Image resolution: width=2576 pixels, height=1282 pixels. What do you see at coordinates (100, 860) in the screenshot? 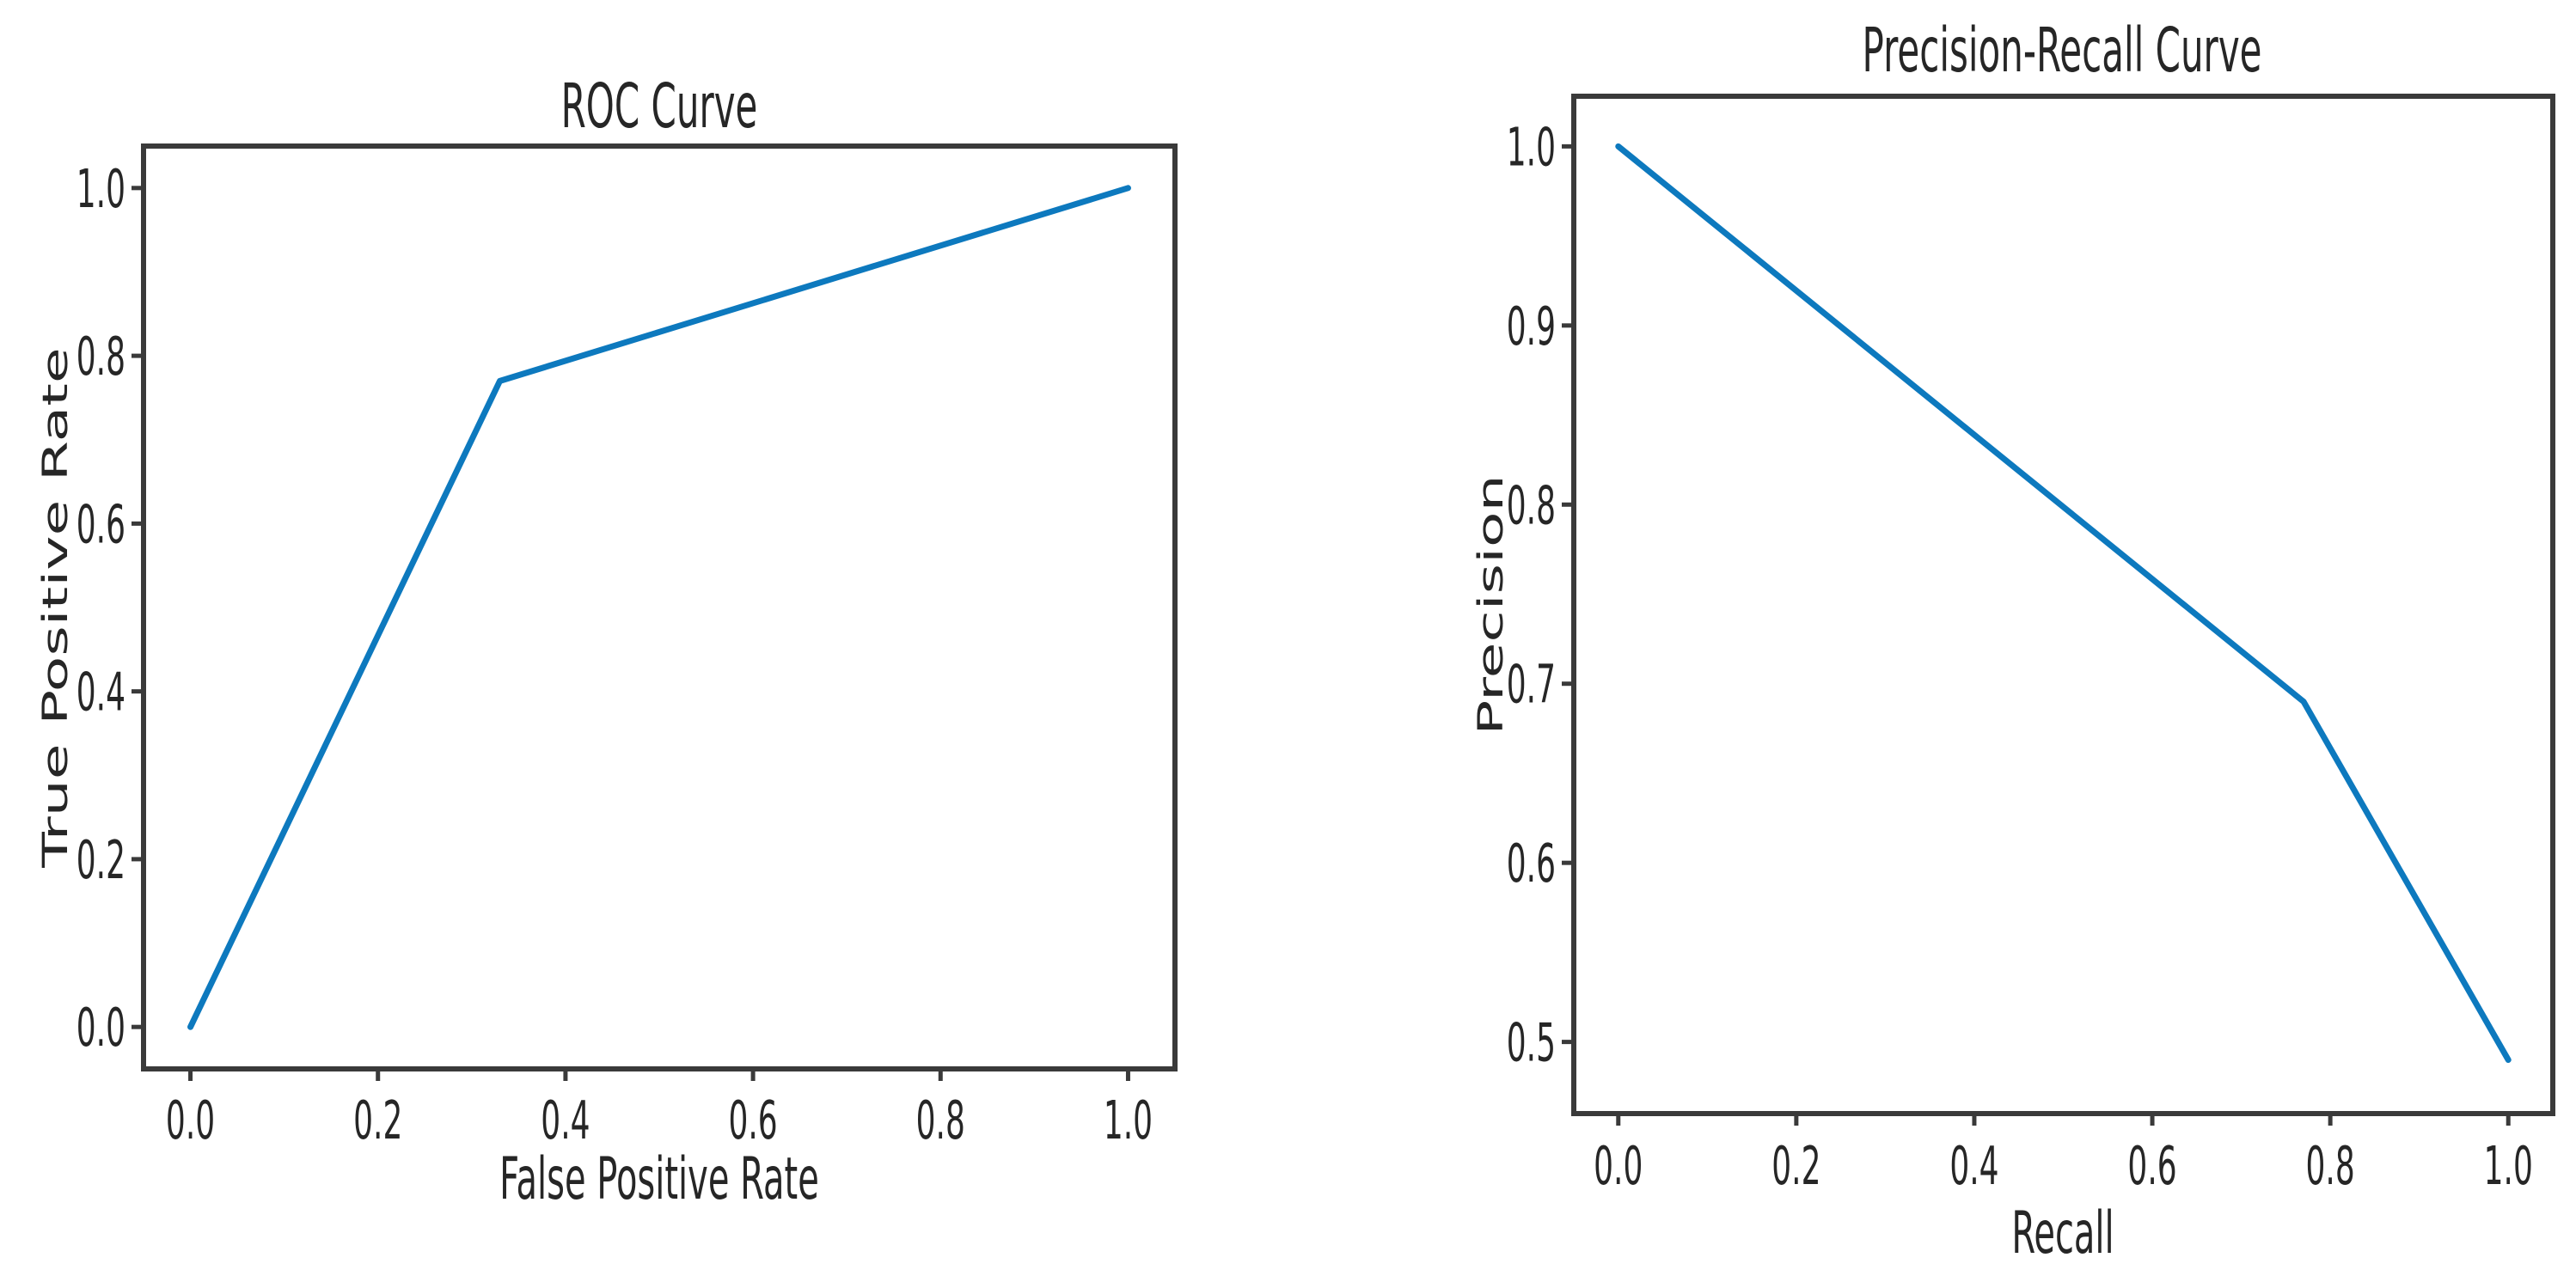
I see `y-tick-label: 0.2` at bounding box center [100, 860].